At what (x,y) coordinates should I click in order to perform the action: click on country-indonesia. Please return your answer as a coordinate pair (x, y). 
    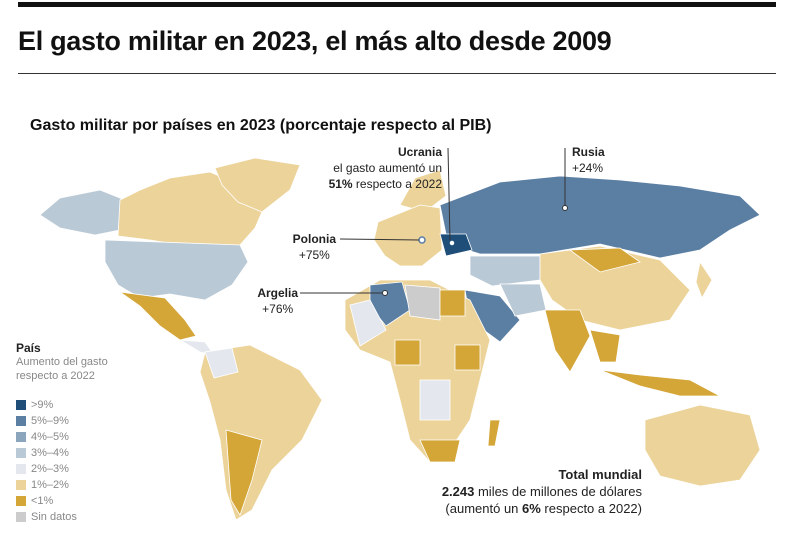
    Looking at the image, I should click on (660, 383).